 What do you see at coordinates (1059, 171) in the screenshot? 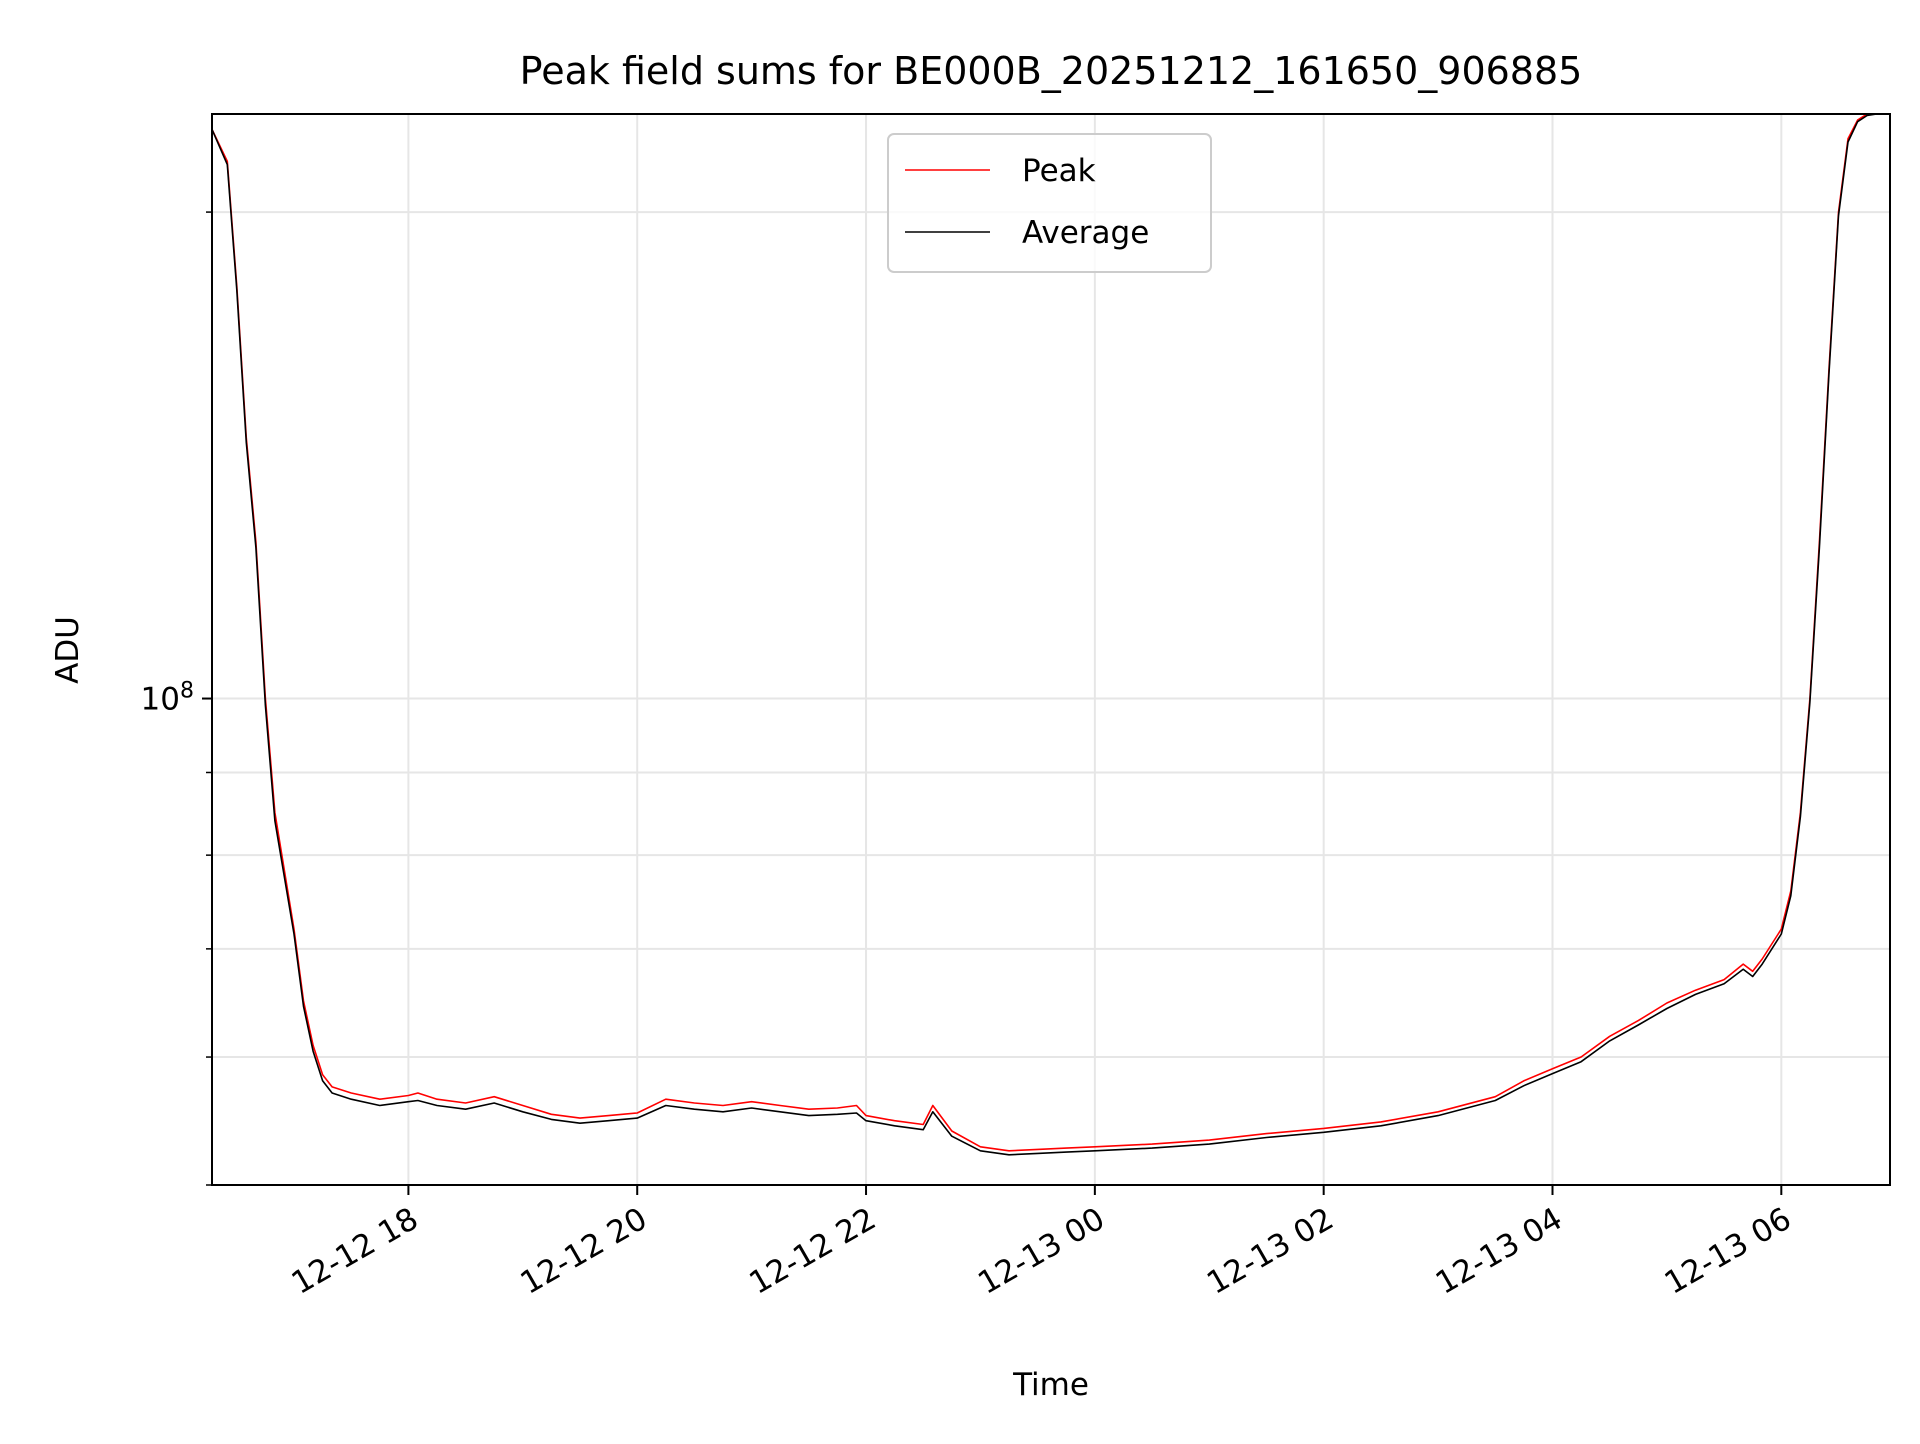
I see `legend-label-peak: Peak` at bounding box center [1059, 171].